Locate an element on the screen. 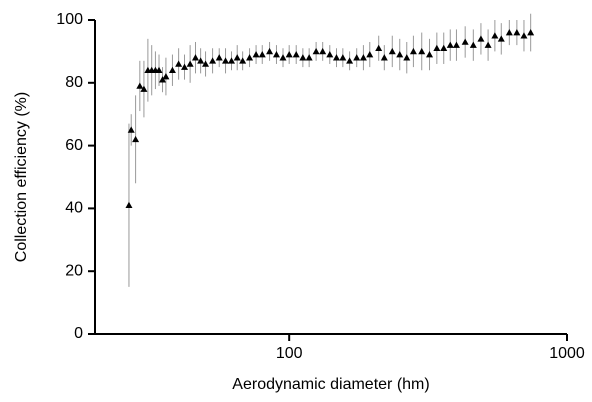  x-tick-label: 1000 is located at coordinates (567, 353).